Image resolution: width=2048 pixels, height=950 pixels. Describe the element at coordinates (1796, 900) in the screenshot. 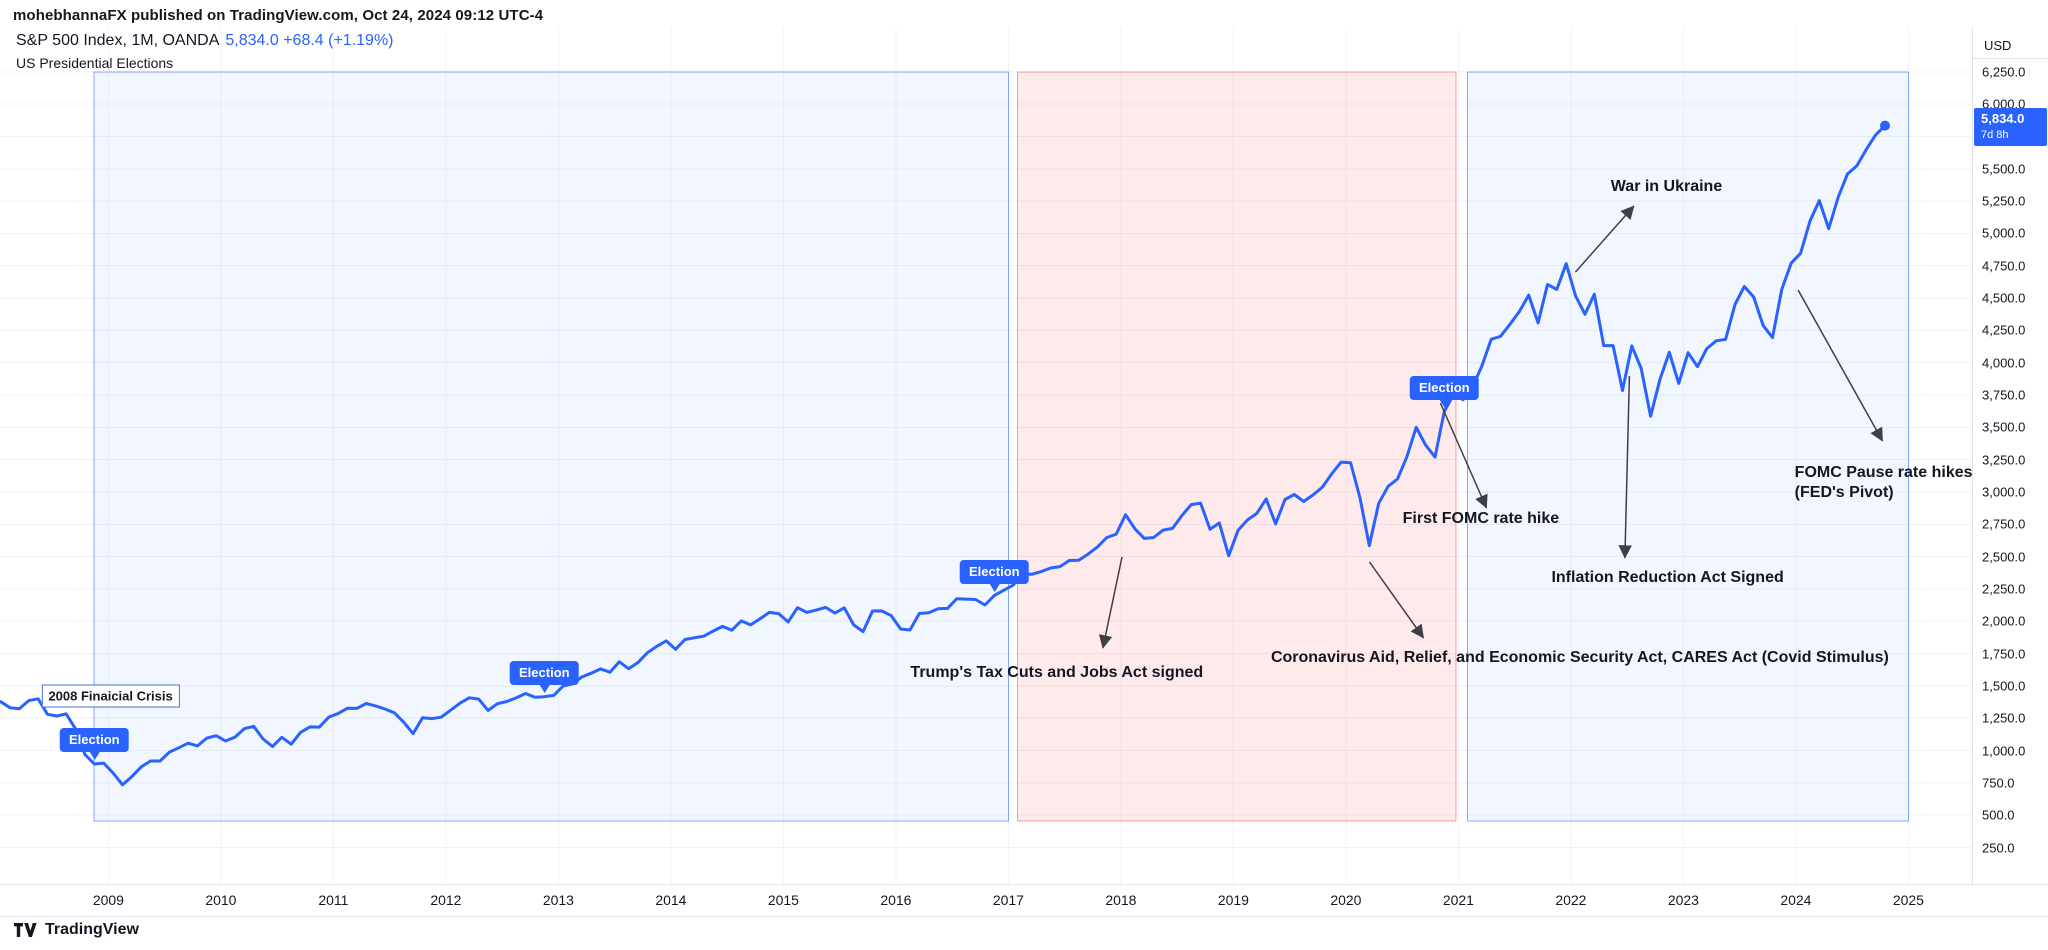

I see `time-tick-2024: 2024` at that location.